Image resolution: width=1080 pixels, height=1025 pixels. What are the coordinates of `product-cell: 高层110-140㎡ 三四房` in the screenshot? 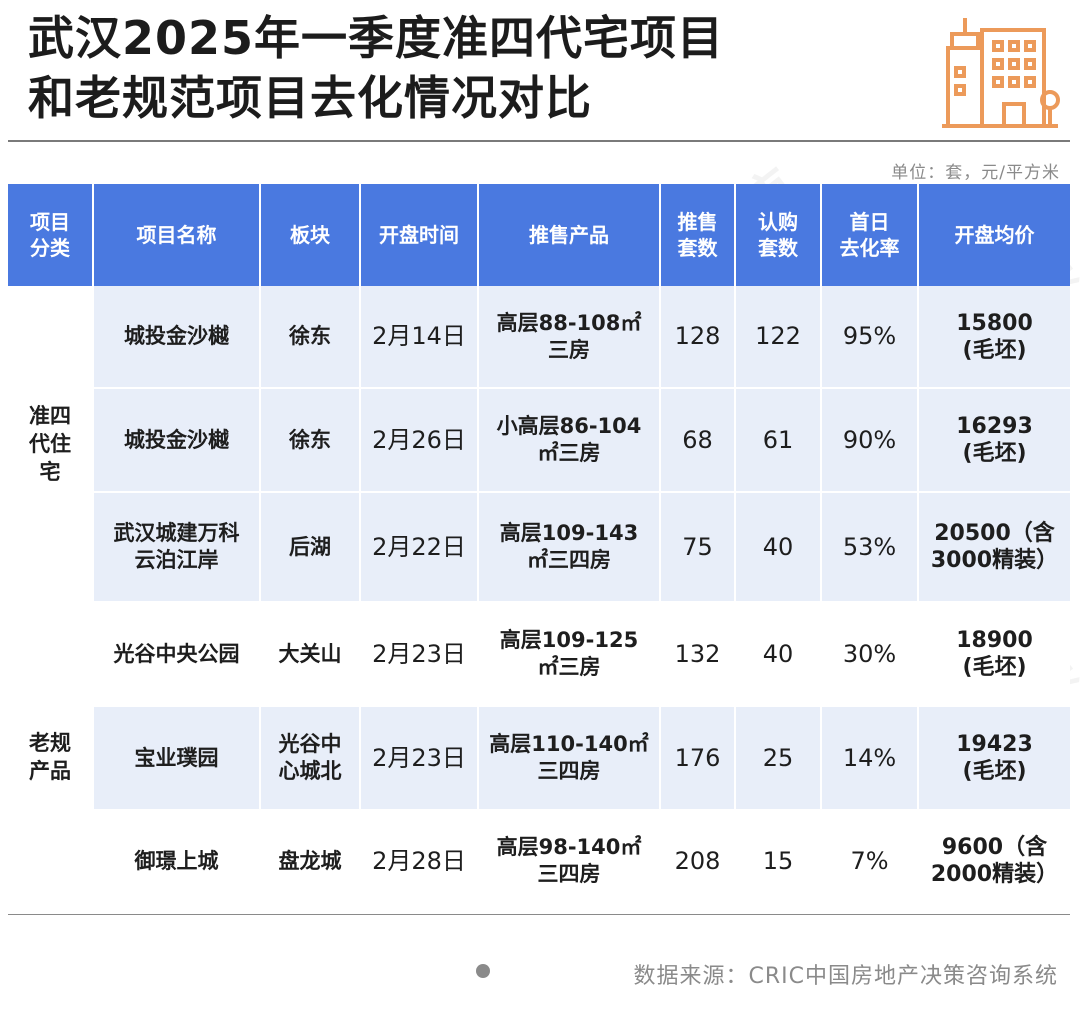 It's located at (569, 758).